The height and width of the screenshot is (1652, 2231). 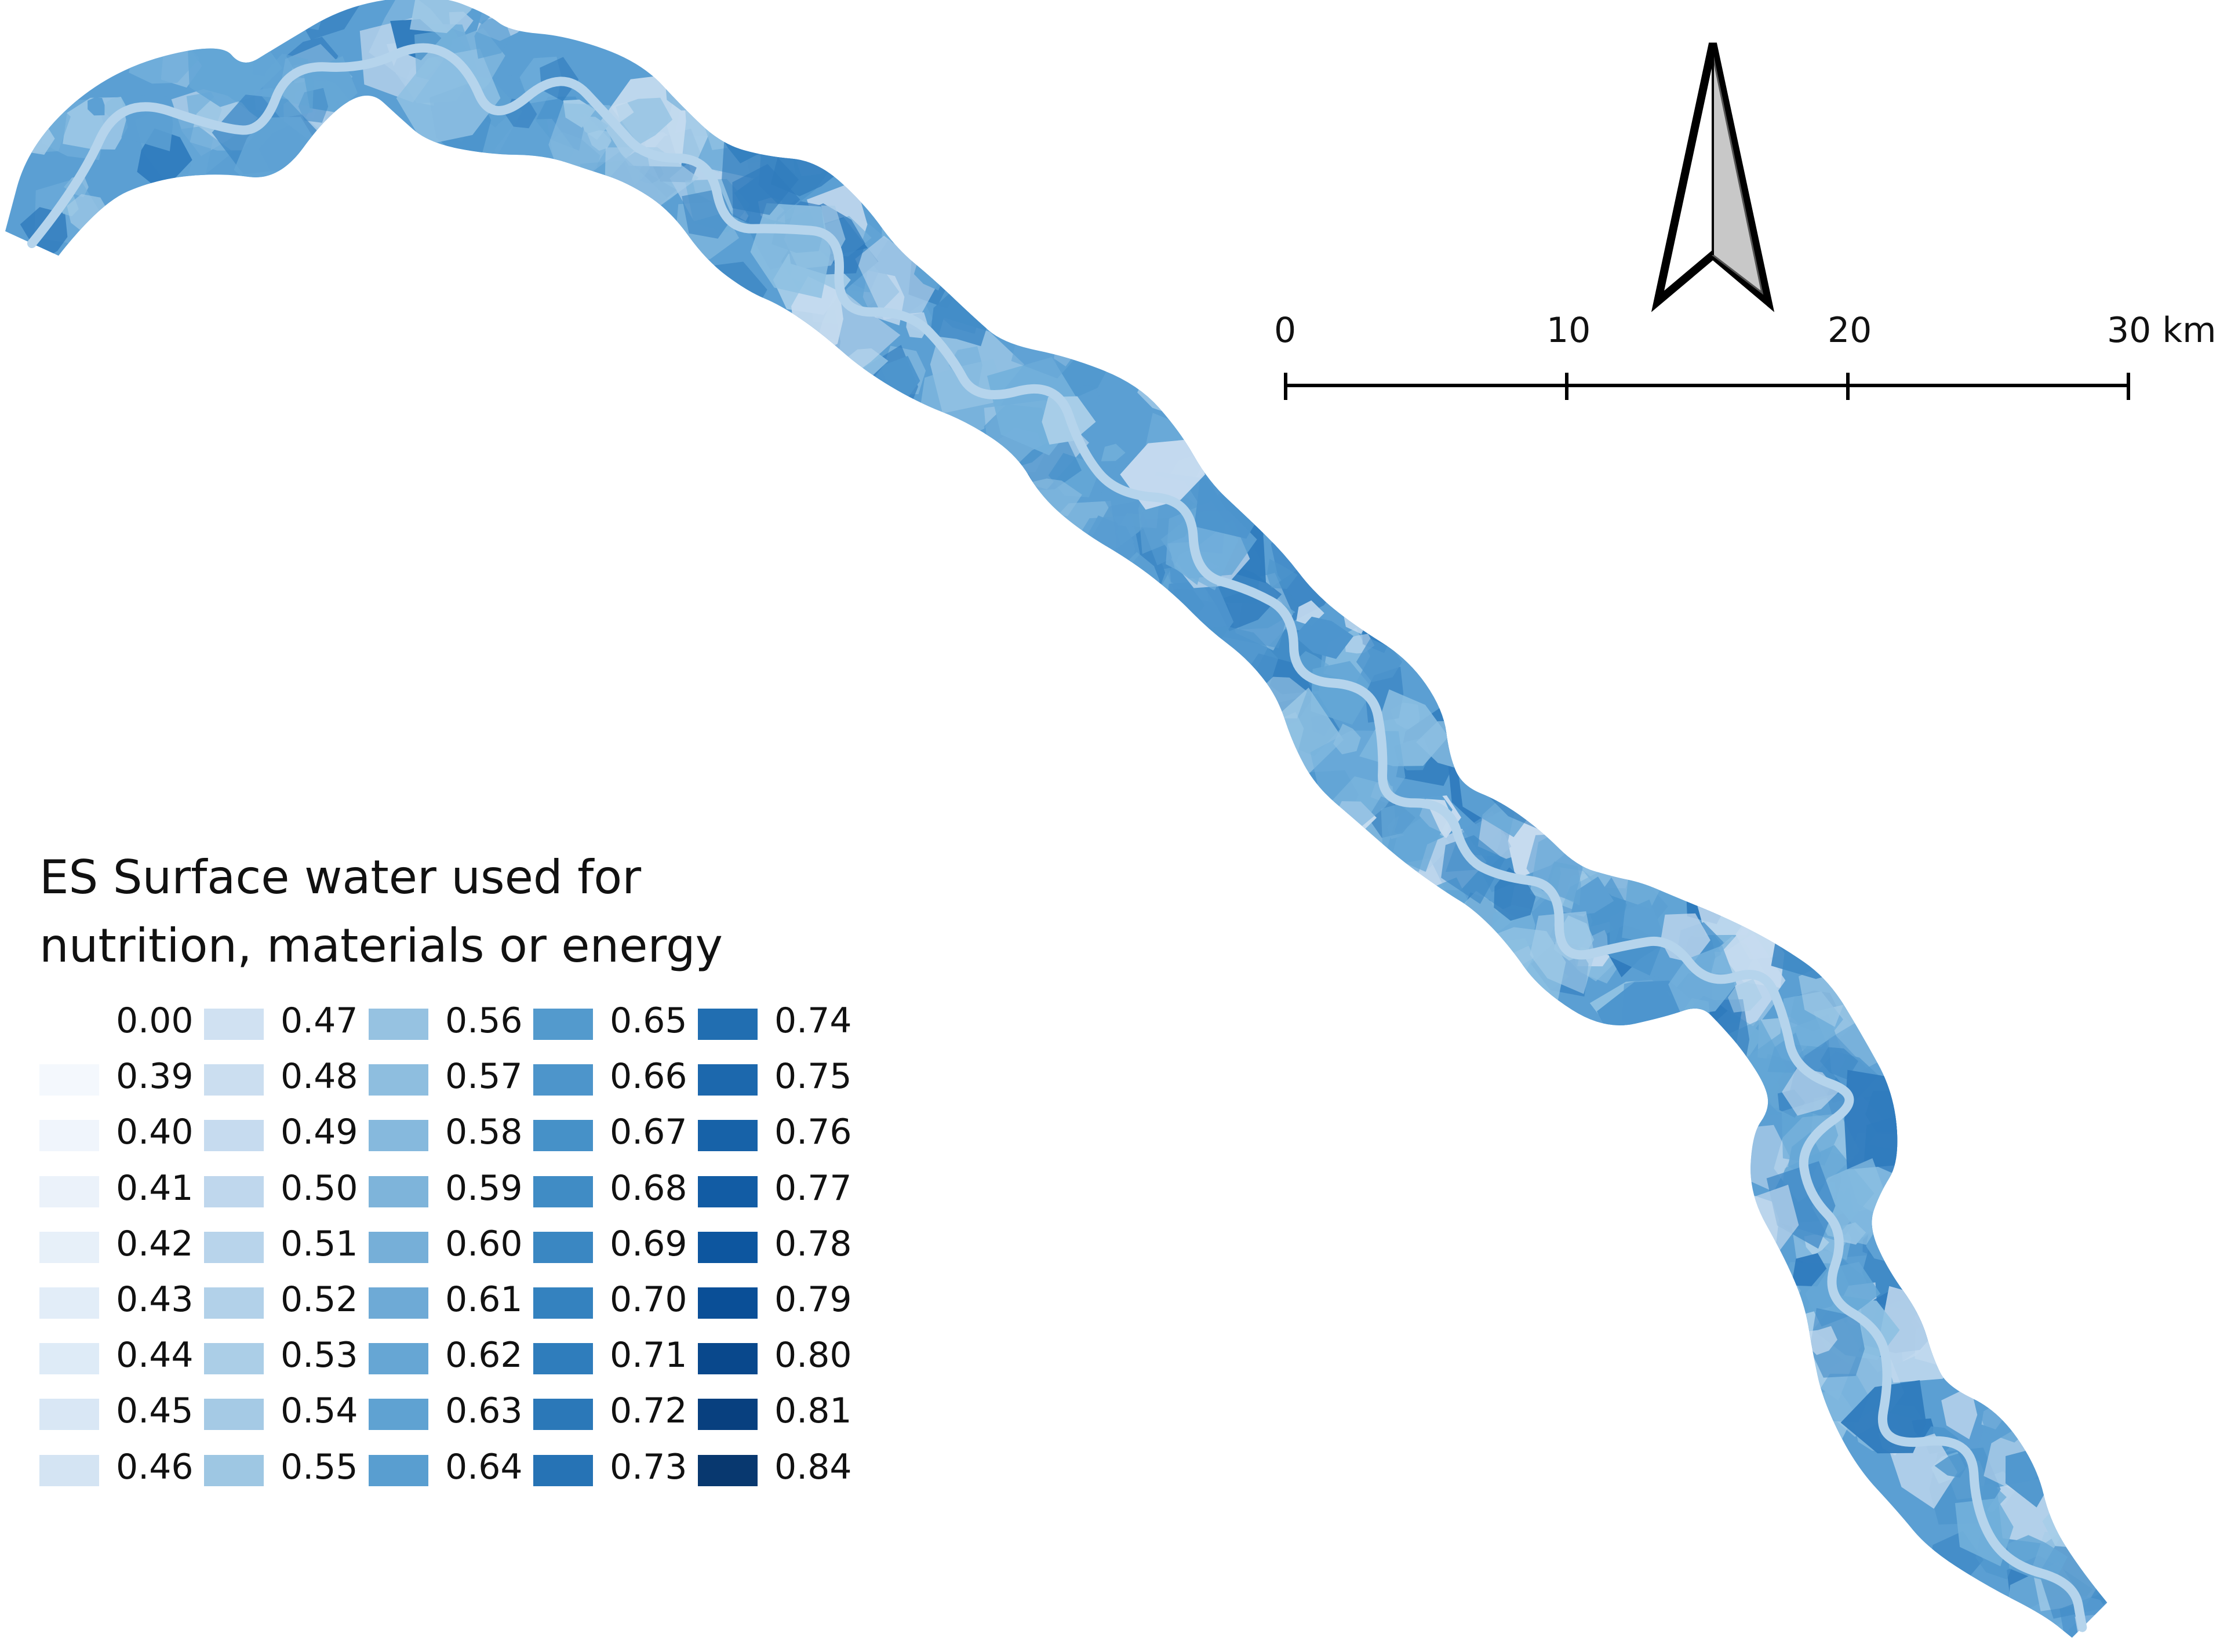 I want to click on legend-label: 0.43, so click(x=155, y=1299).